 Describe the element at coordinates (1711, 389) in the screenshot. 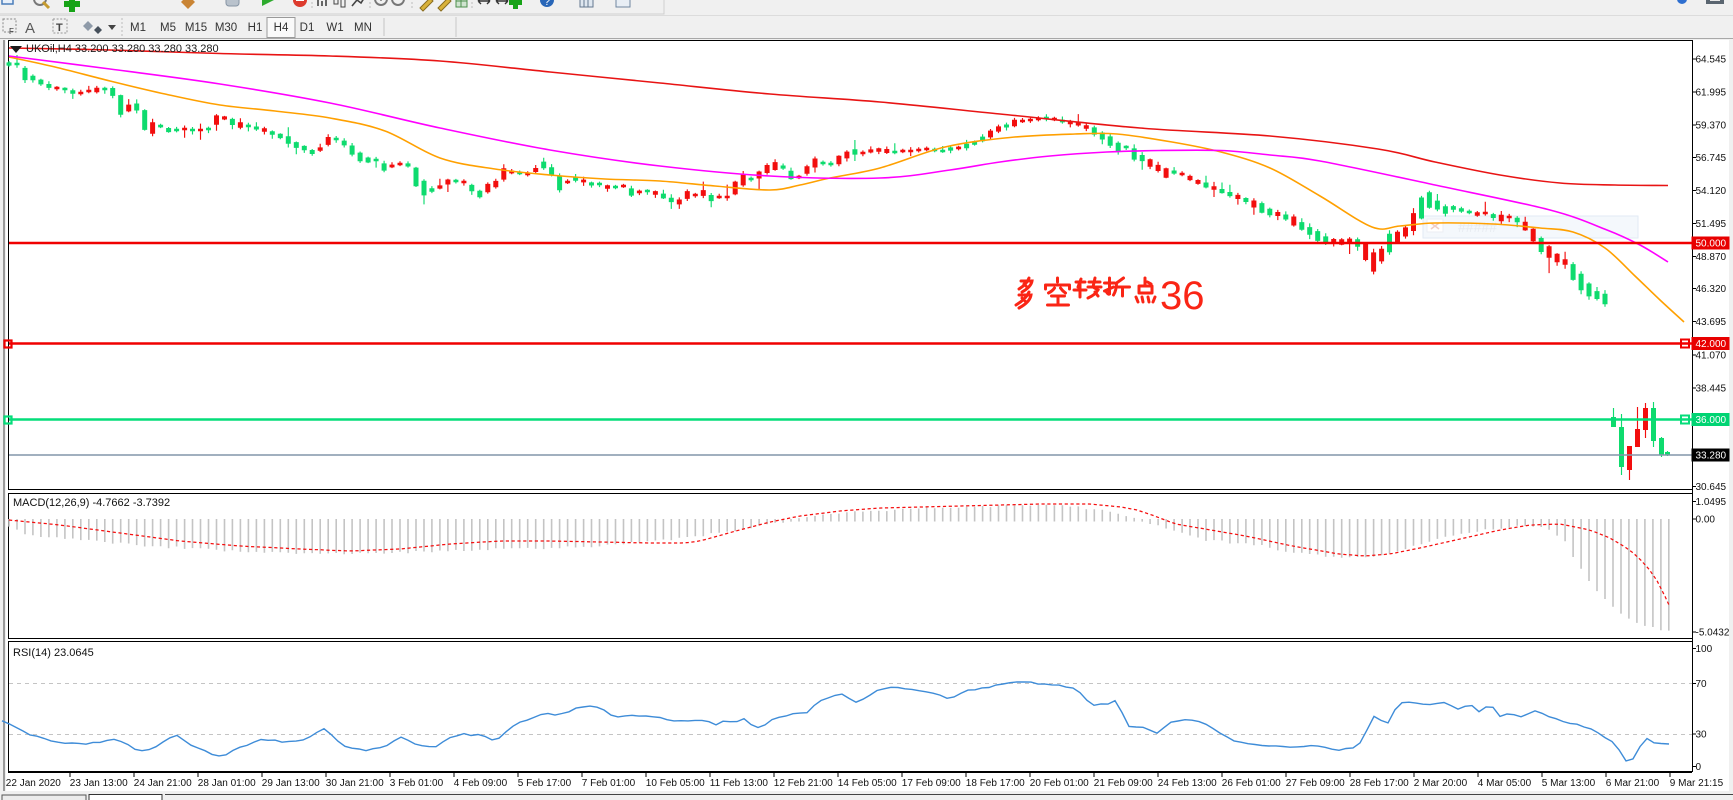

I see `svg-text: 38.445` at that location.